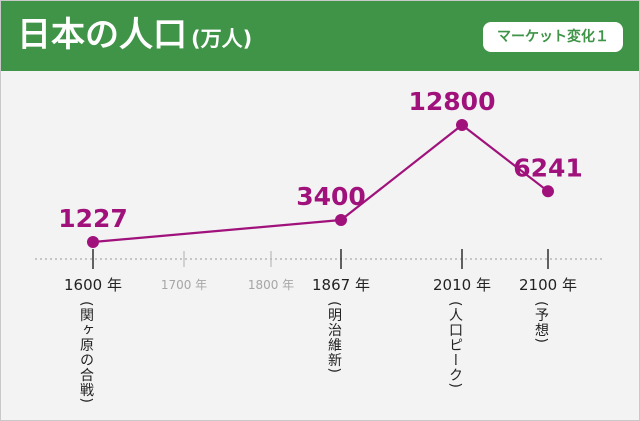  What do you see at coordinates (222, 39) in the screenshot?
I see `title-unit: (万人)` at bounding box center [222, 39].